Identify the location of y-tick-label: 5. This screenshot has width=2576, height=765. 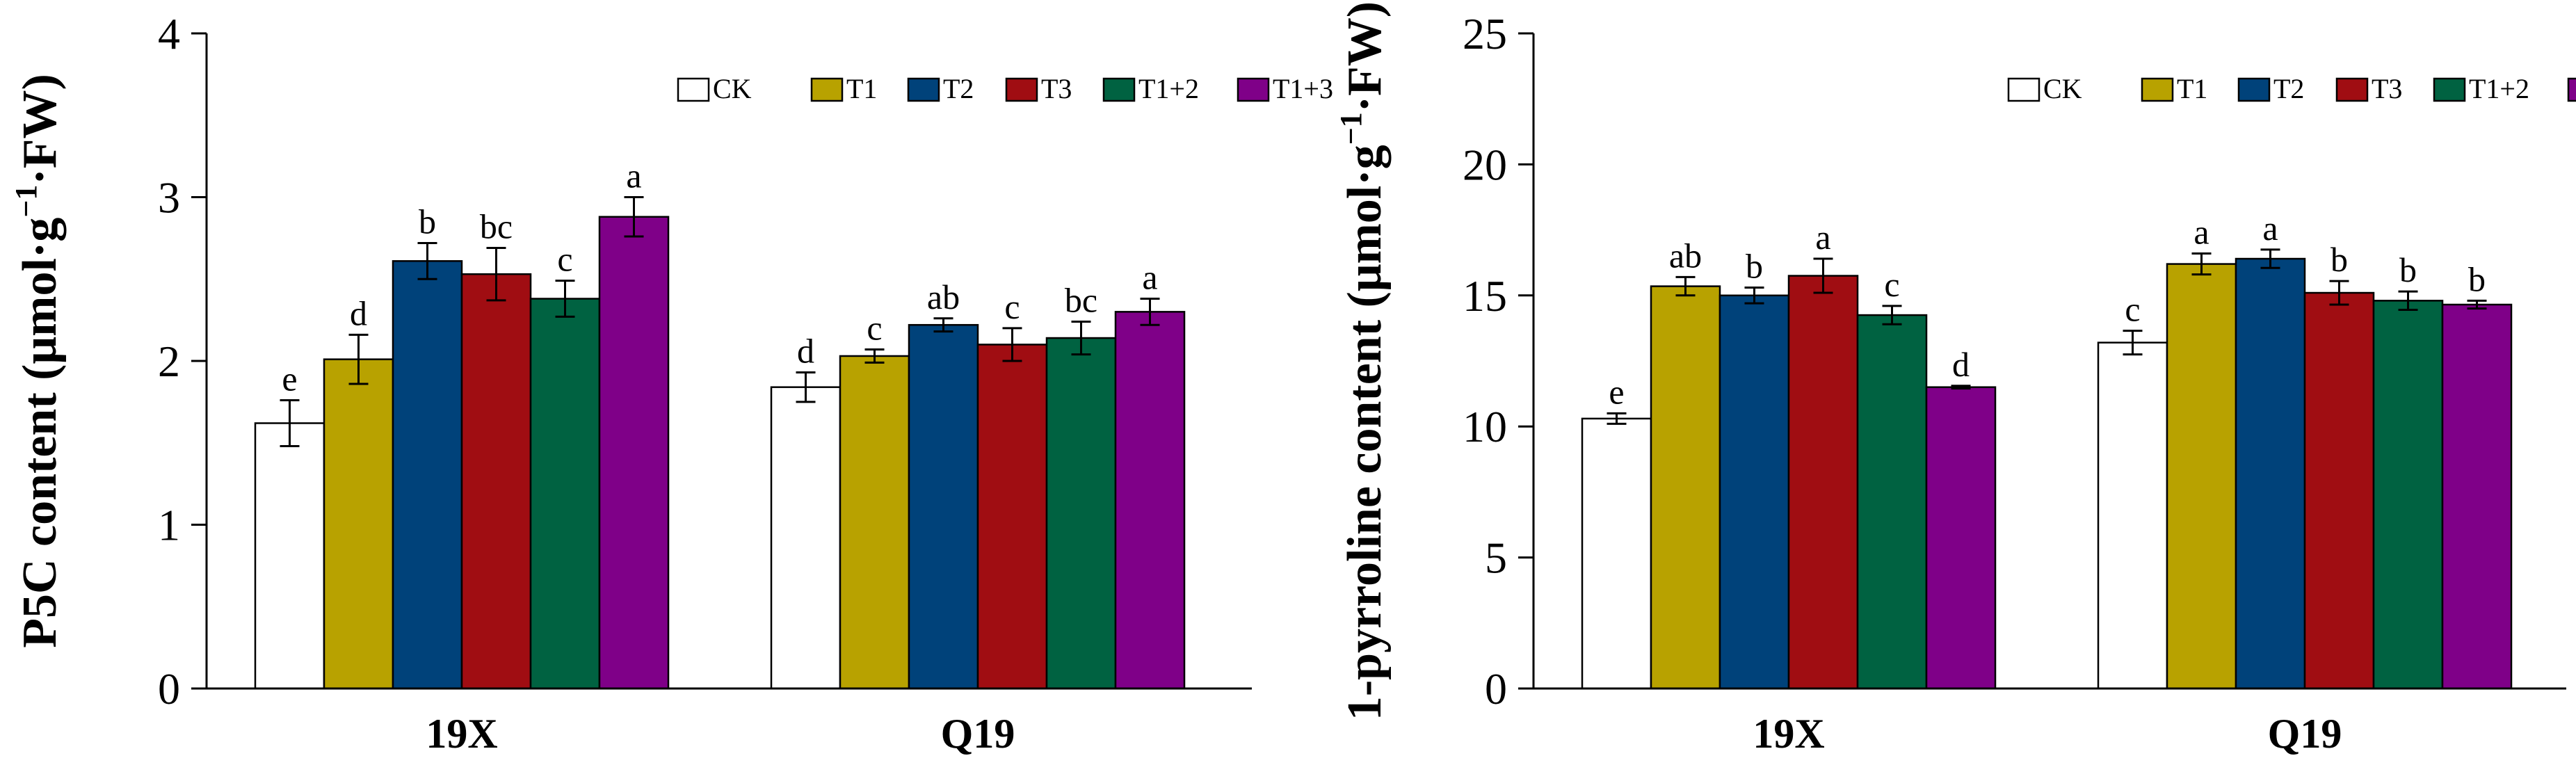
(1496, 558).